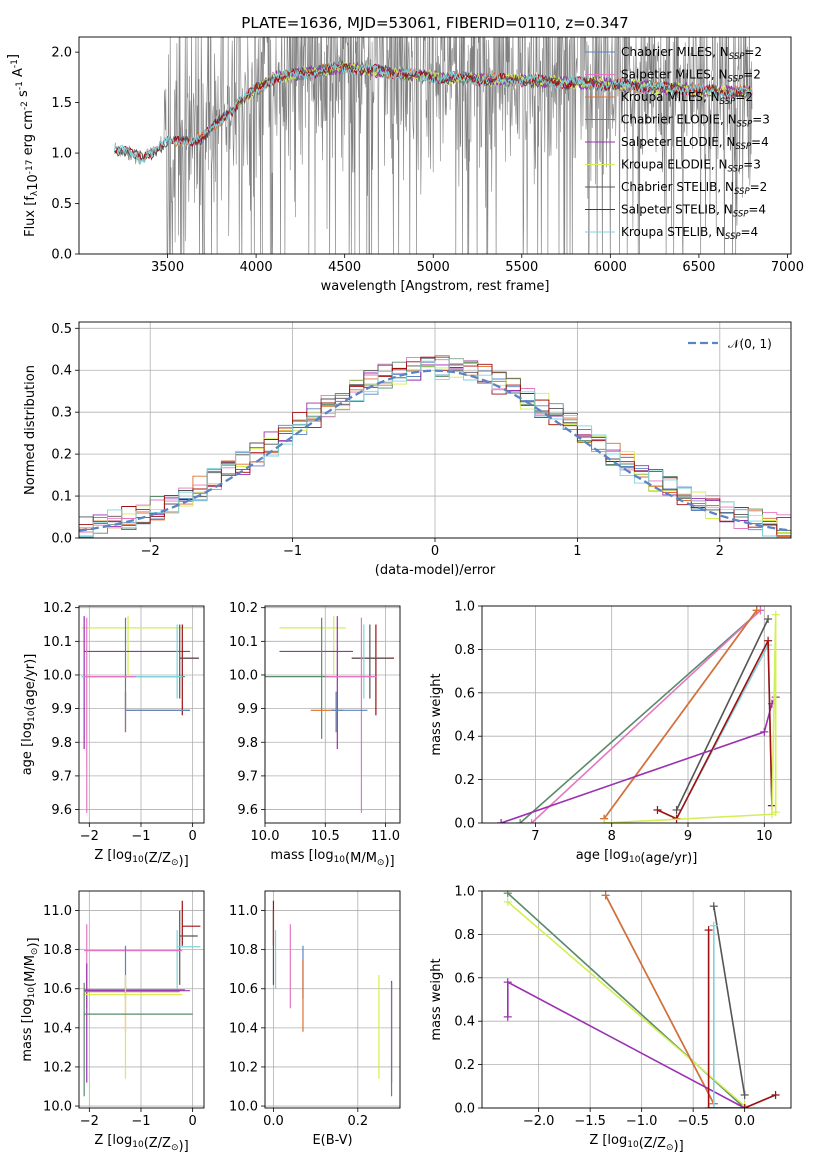 Image resolution: width=819 pixels, height=1170 pixels. What do you see at coordinates (787, 267) in the screenshot?
I see `x-tick-label: 7000` at bounding box center [787, 267].